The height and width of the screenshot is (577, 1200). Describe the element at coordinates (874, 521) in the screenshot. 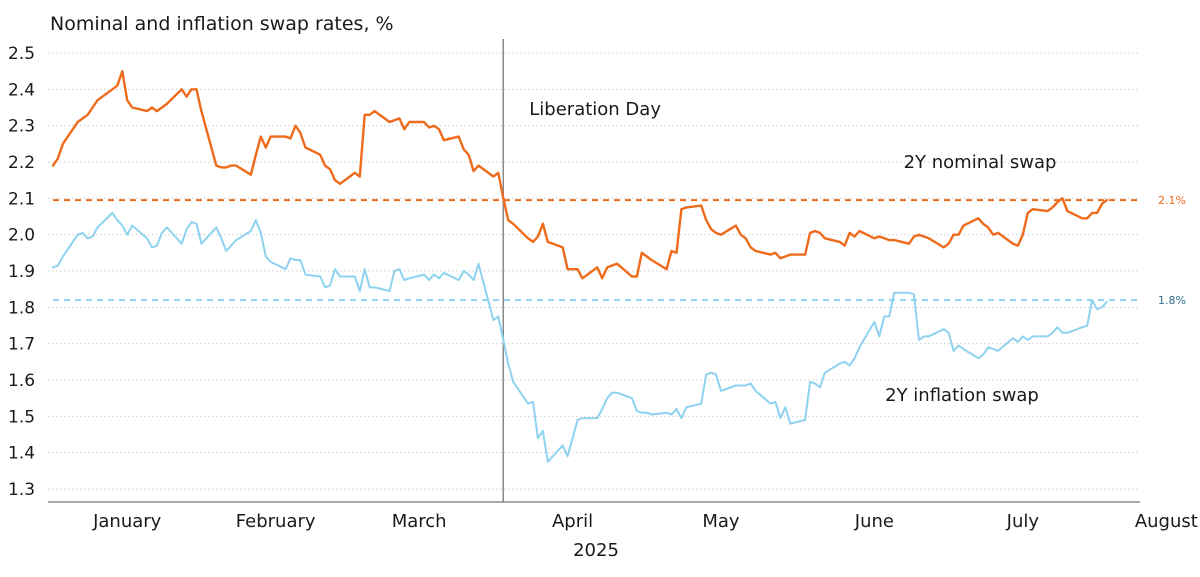

I see `x-tick-june: June` at that location.